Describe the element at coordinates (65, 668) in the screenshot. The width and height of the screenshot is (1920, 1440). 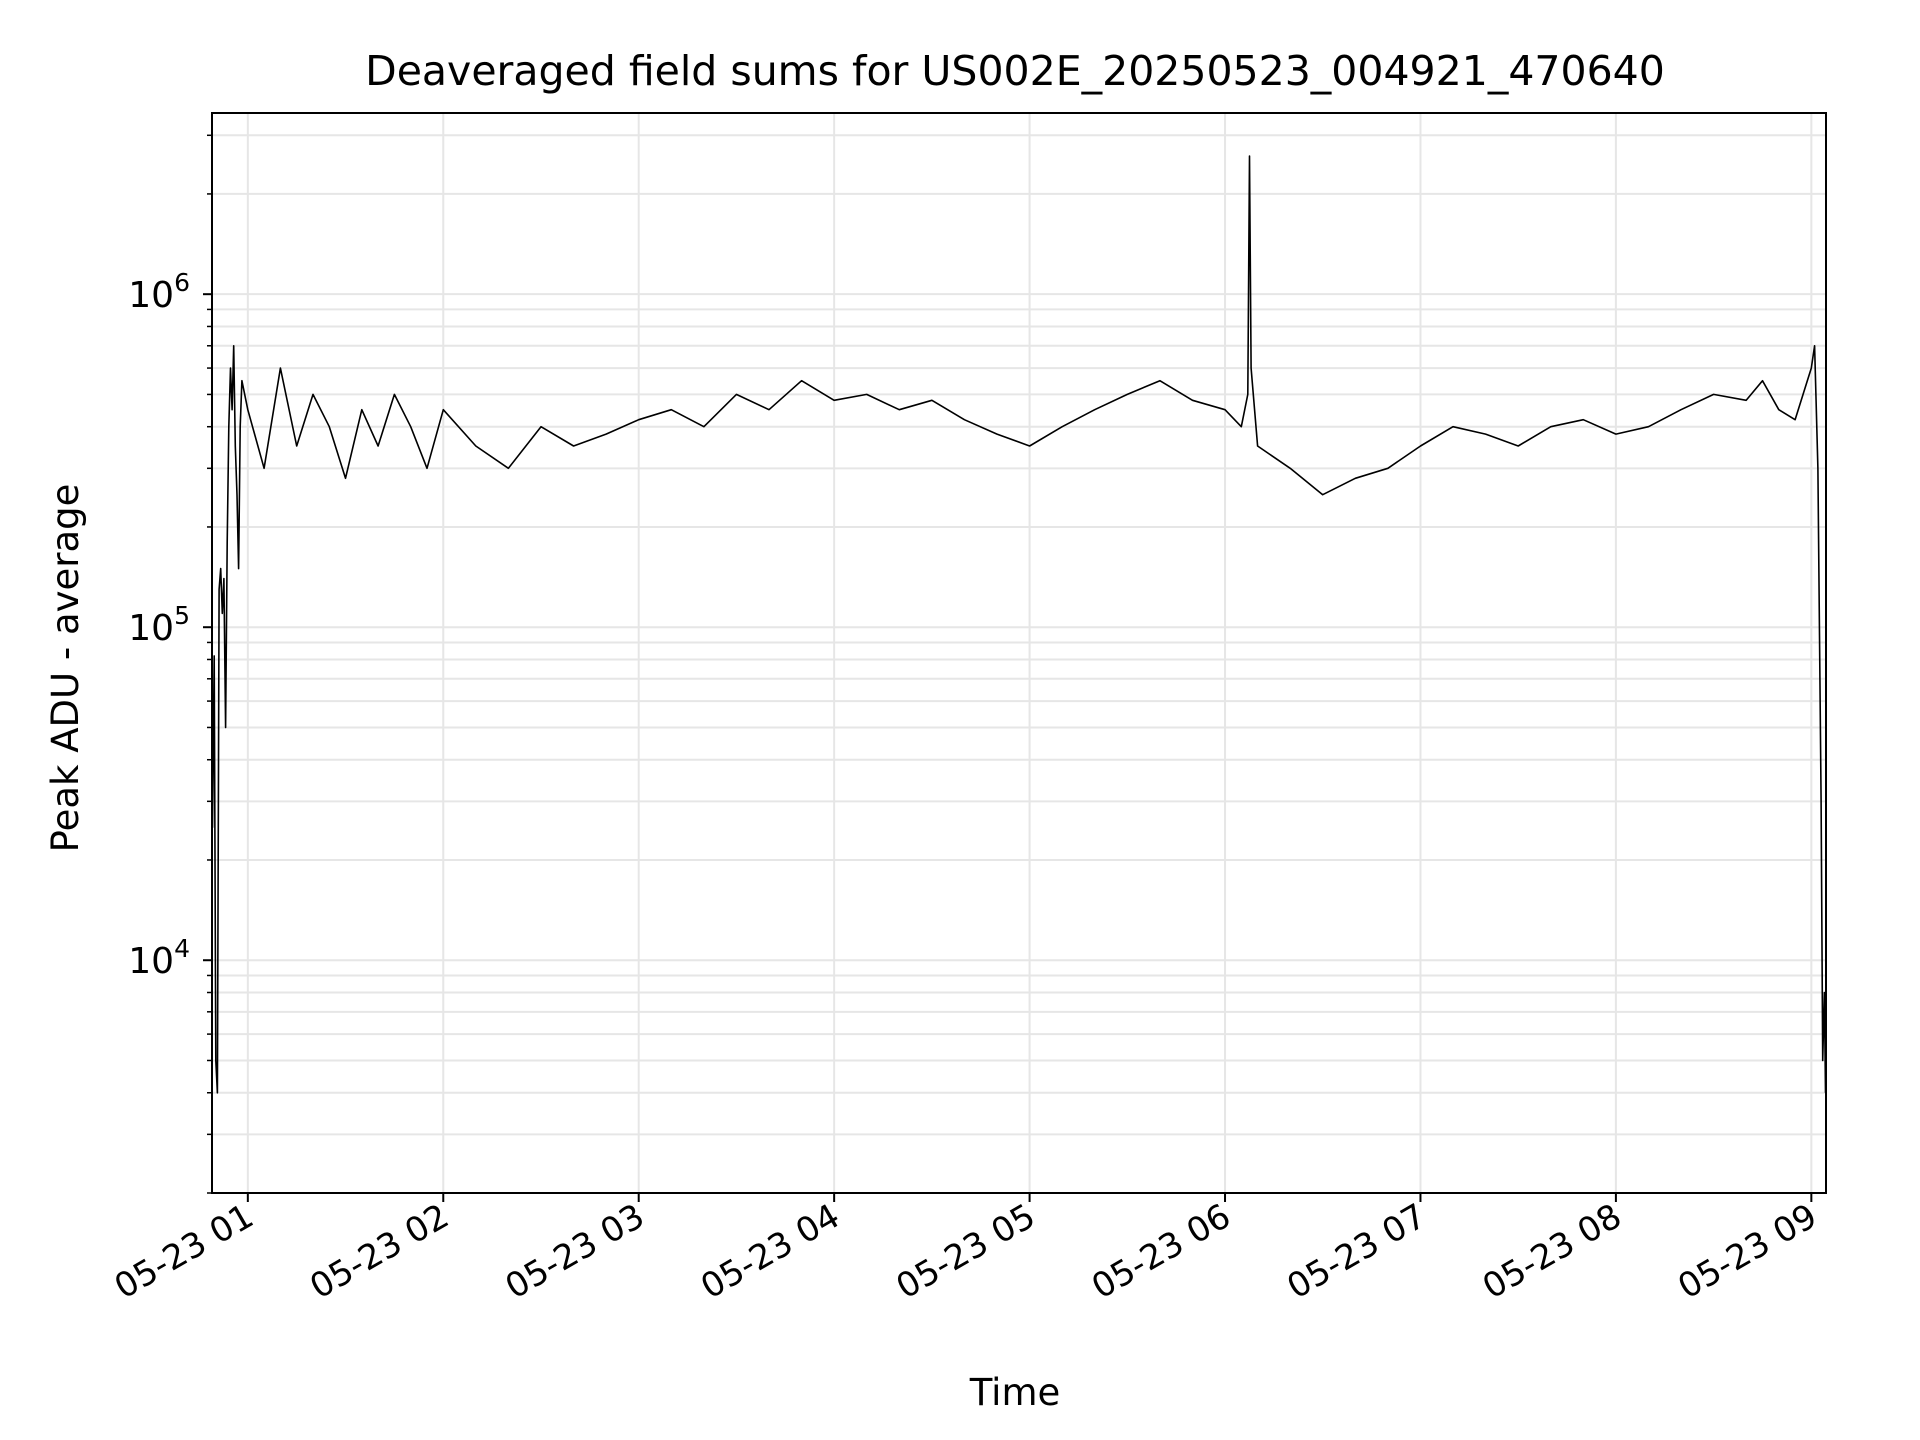
I see `y-axis-label: Peak ADU - average` at that location.